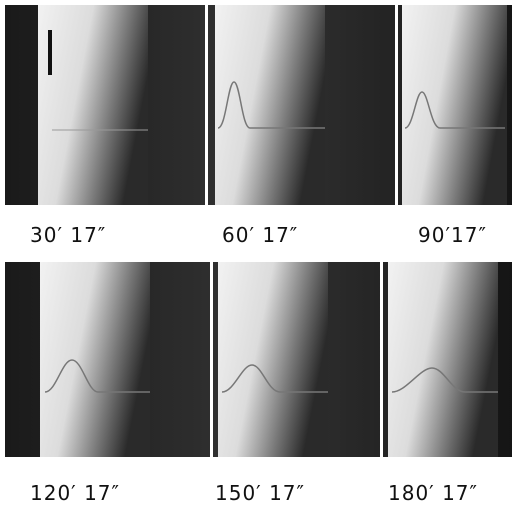  What do you see at coordinates (433, 493) in the screenshot?
I see `time-label: 180′ 17″` at bounding box center [433, 493].